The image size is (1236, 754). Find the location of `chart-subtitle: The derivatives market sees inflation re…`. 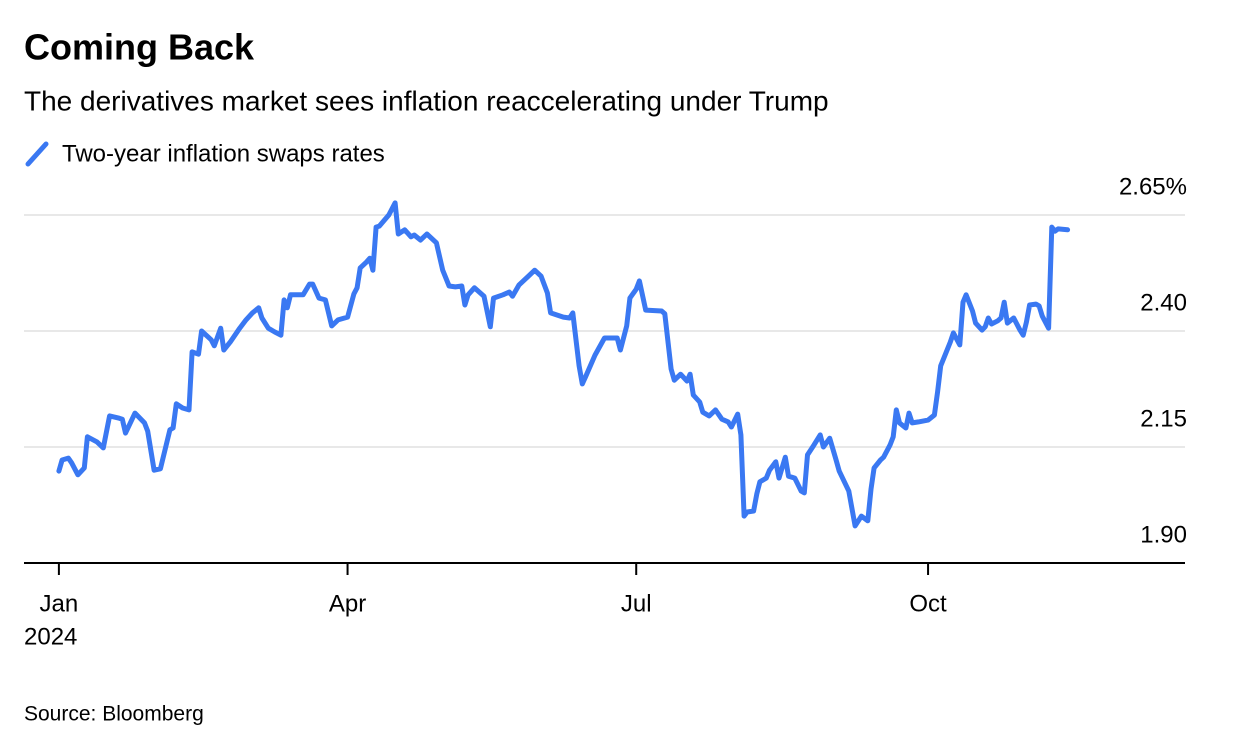

chart-subtitle: The derivatives market sees inflation re… is located at coordinates (426, 100).